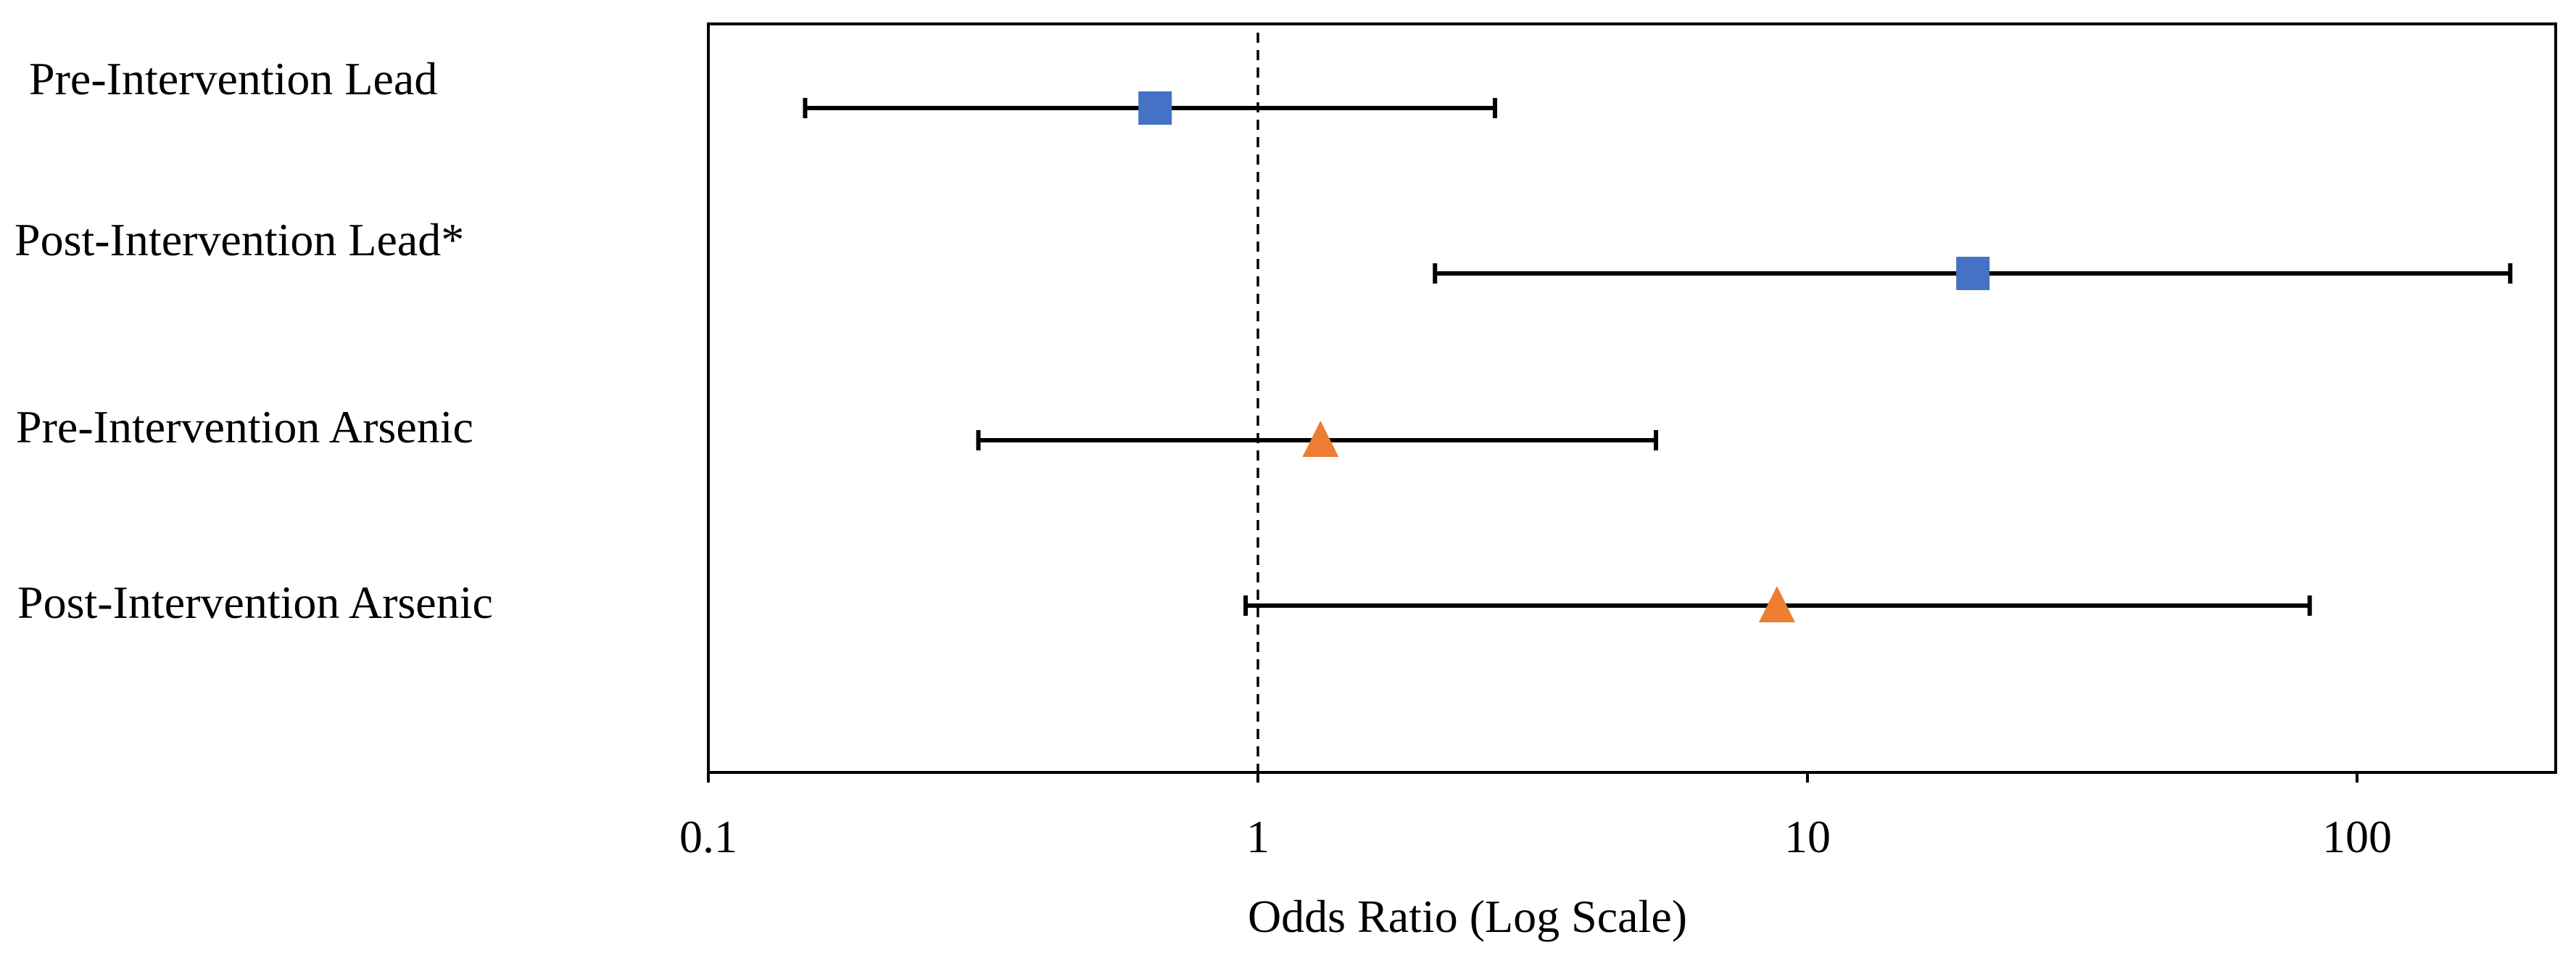 Image resolution: width=2576 pixels, height=961 pixels. What do you see at coordinates (708, 836) in the screenshot?
I see `x-tick-label: 0.1` at bounding box center [708, 836].